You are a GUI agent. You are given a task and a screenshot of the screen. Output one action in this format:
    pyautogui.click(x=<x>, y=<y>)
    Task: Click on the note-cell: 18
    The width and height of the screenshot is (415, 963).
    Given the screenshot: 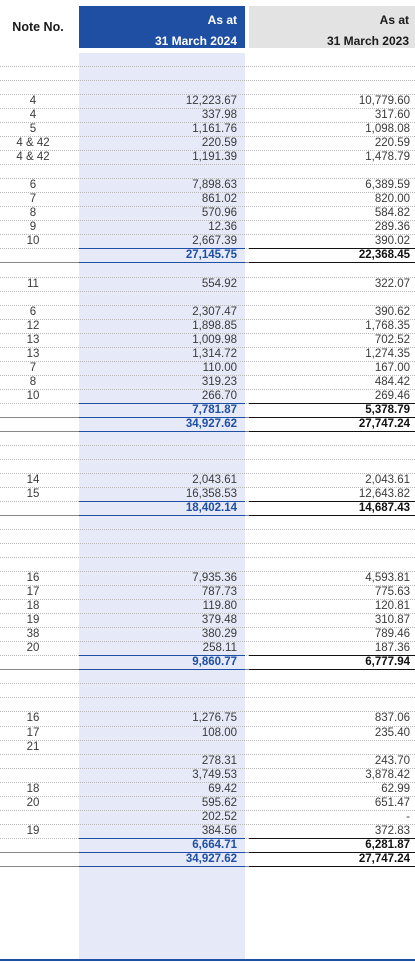 What is the action you would take?
    pyautogui.click(x=33, y=606)
    